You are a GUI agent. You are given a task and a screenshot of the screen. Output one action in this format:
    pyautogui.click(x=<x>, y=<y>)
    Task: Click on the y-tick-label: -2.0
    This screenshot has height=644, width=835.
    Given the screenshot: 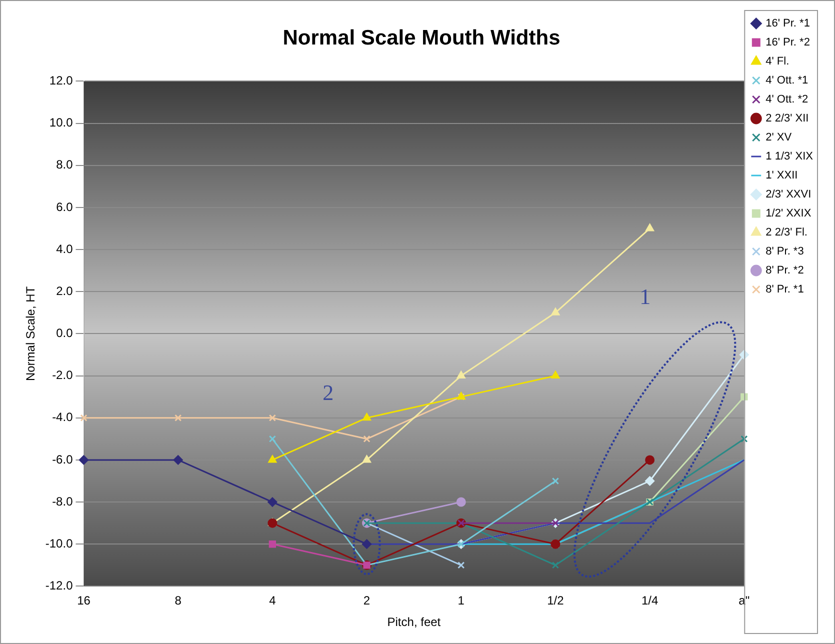 What is the action you would take?
    pyautogui.click(x=63, y=375)
    